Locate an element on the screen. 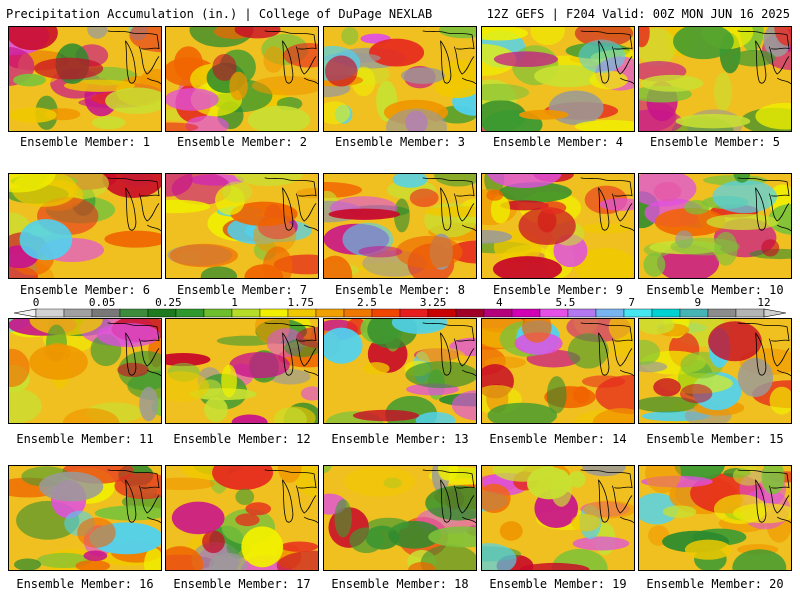 This screenshot has height=600, width=800. colorbar-tick-label: 1.75 is located at coordinates (300, 302).